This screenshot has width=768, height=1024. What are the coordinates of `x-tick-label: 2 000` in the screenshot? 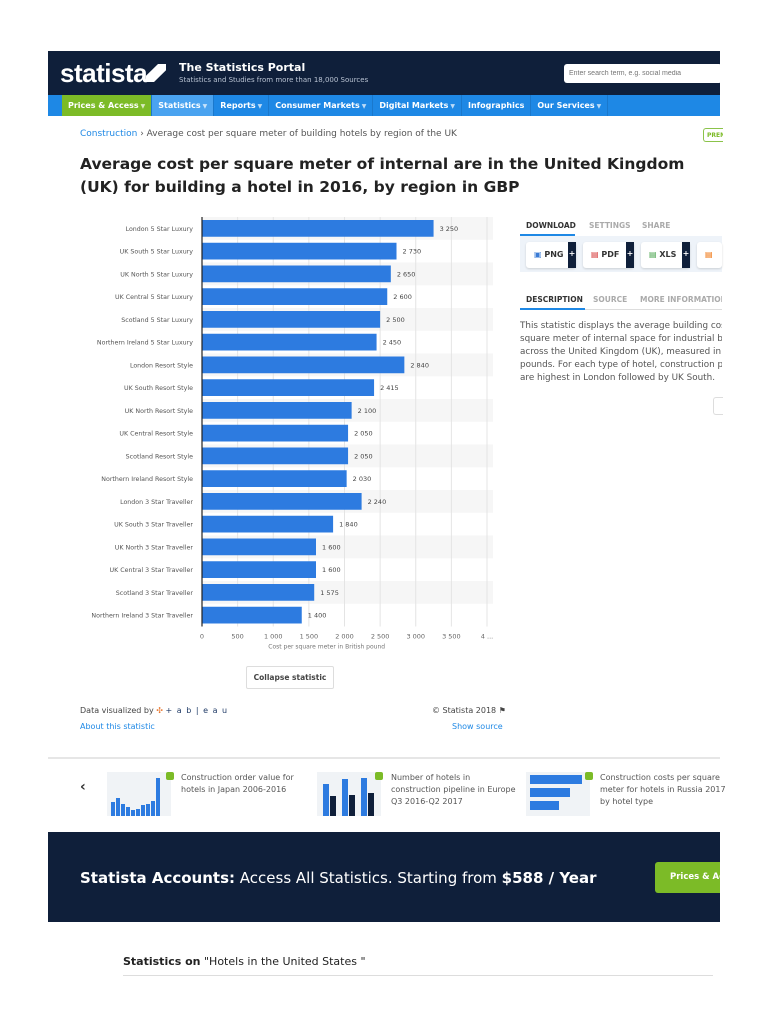 It's located at (344, 637).